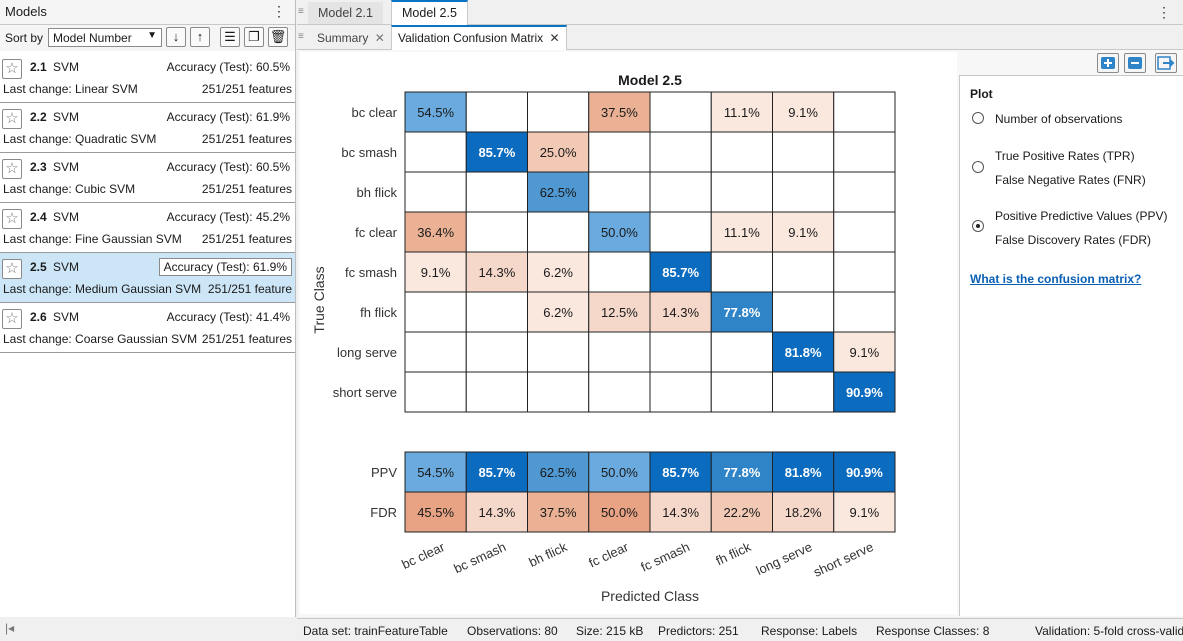  I want to click on model-last-change: Last change: Coarse Gaussian SVM, so click(100, 339).